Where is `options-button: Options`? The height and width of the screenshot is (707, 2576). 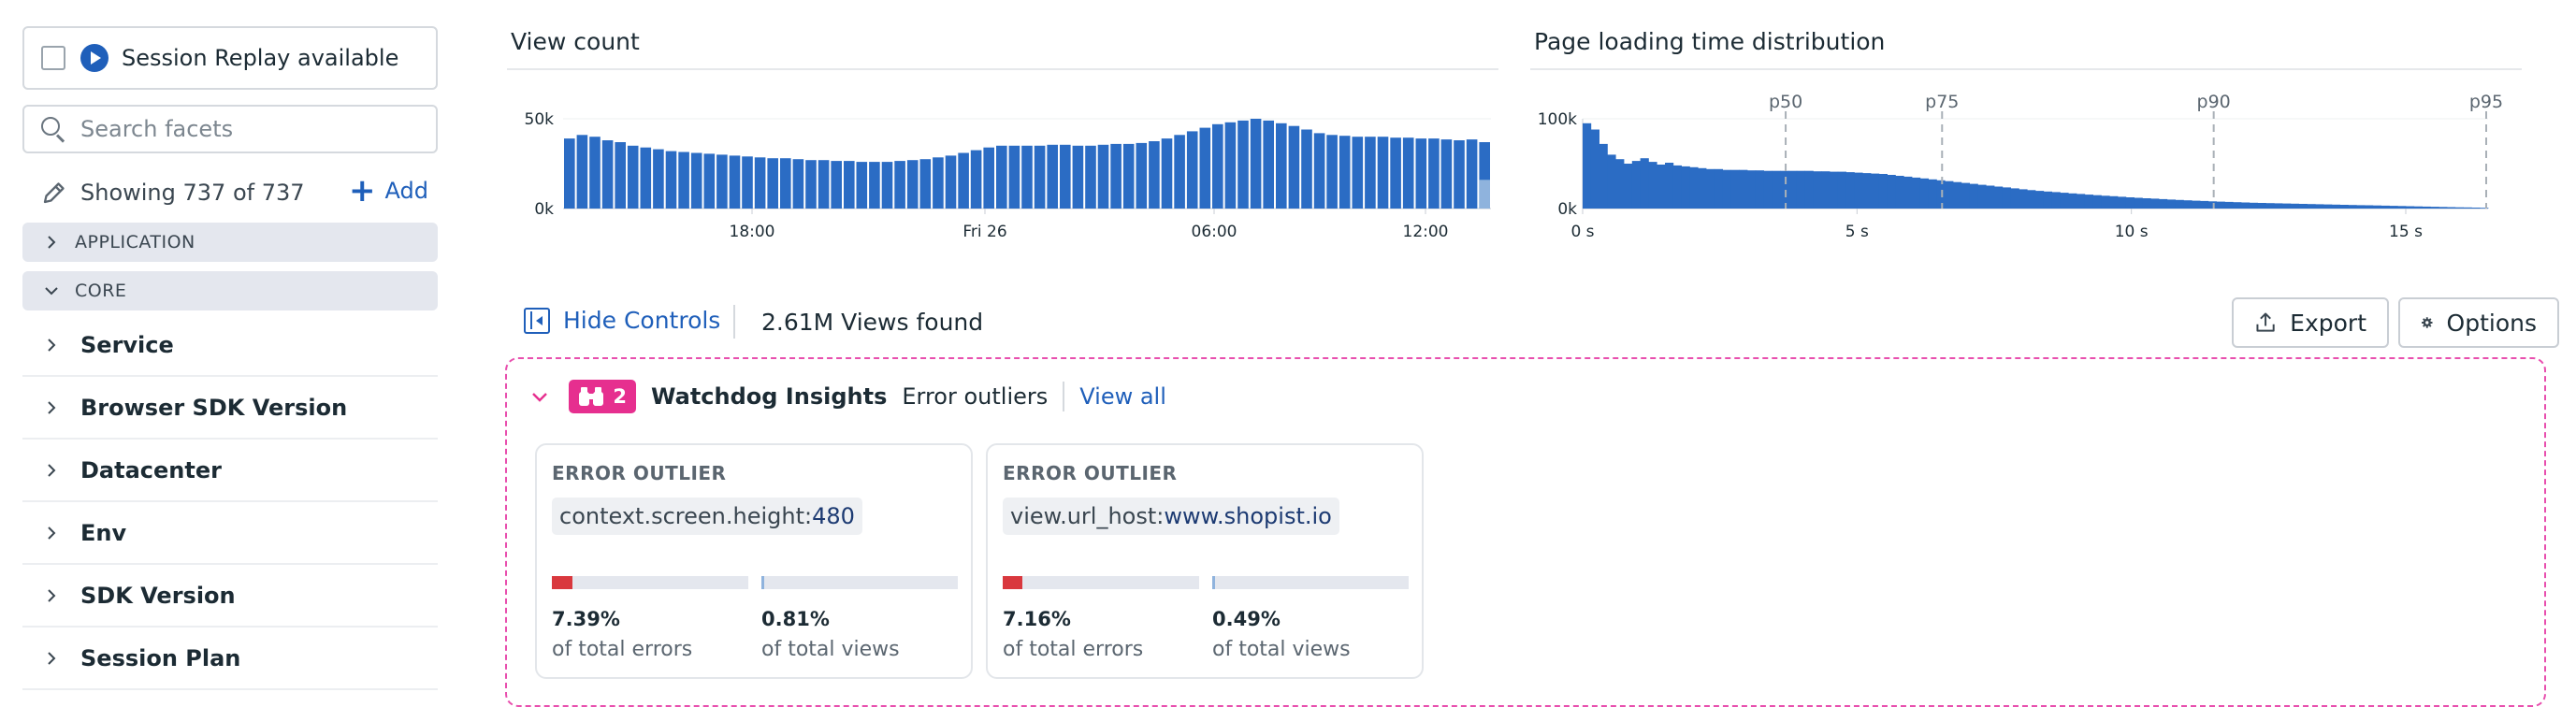 options-button: Options is located at coordinates (2478, 323).